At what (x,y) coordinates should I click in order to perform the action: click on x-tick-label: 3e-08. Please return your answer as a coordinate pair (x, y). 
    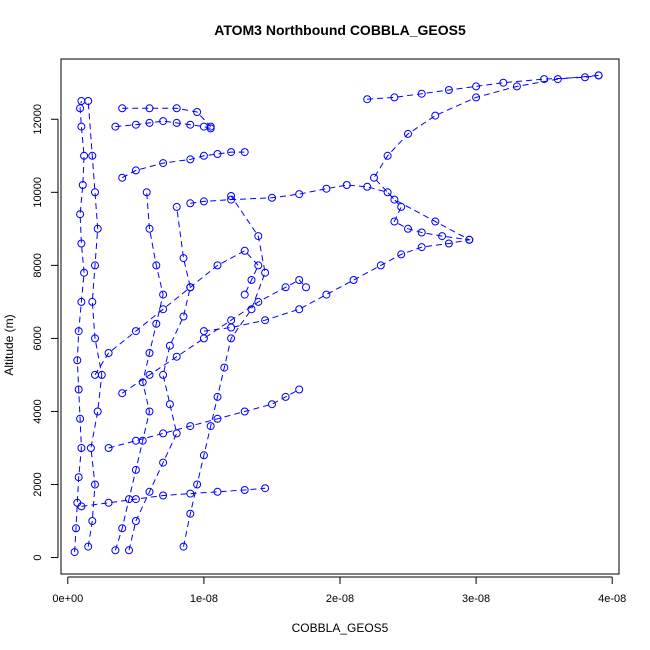
    Looking at the image, I should click on (476, 599).